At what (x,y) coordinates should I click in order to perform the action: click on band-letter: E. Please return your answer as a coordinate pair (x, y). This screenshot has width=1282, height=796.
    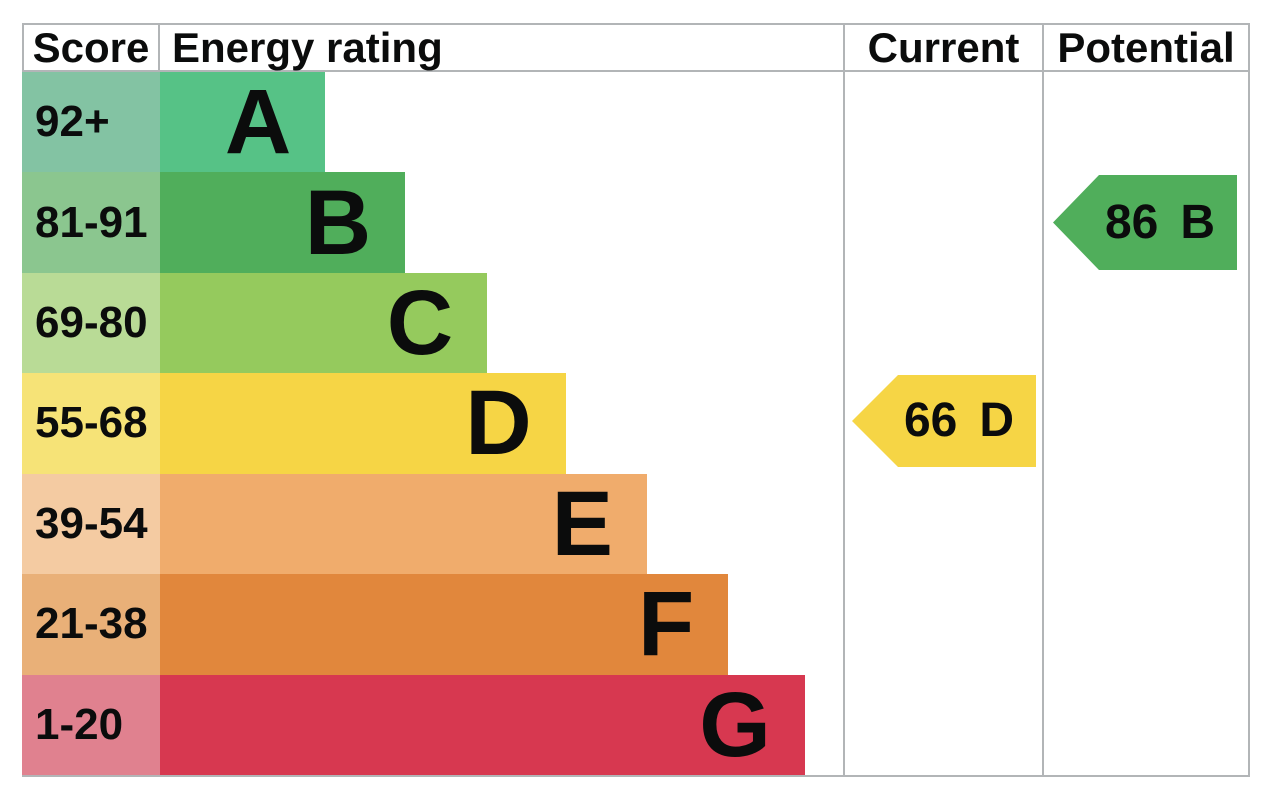
    Looking at the image, I should click on (582, 523).